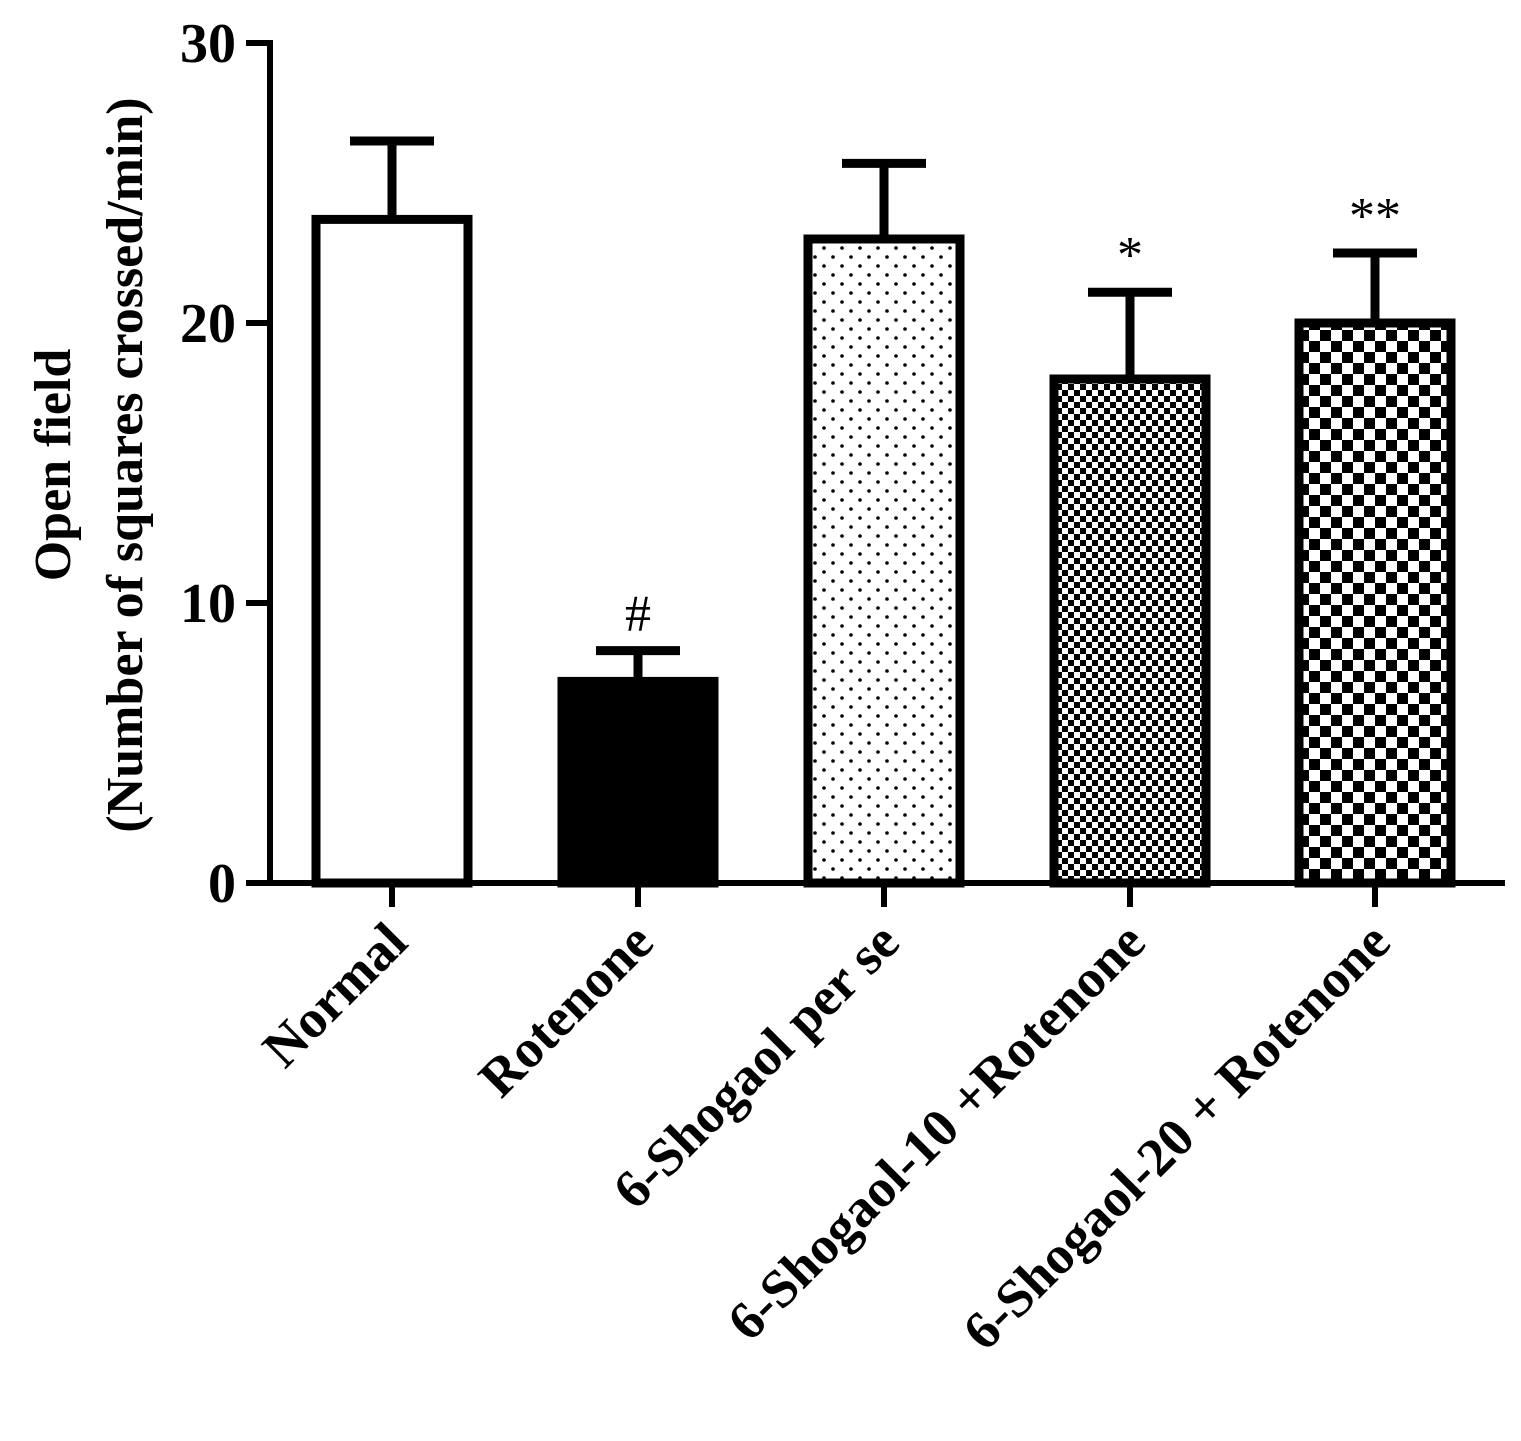  I want to click on x-tick-label-rotenone: Rotenone, so click(565, 1009).